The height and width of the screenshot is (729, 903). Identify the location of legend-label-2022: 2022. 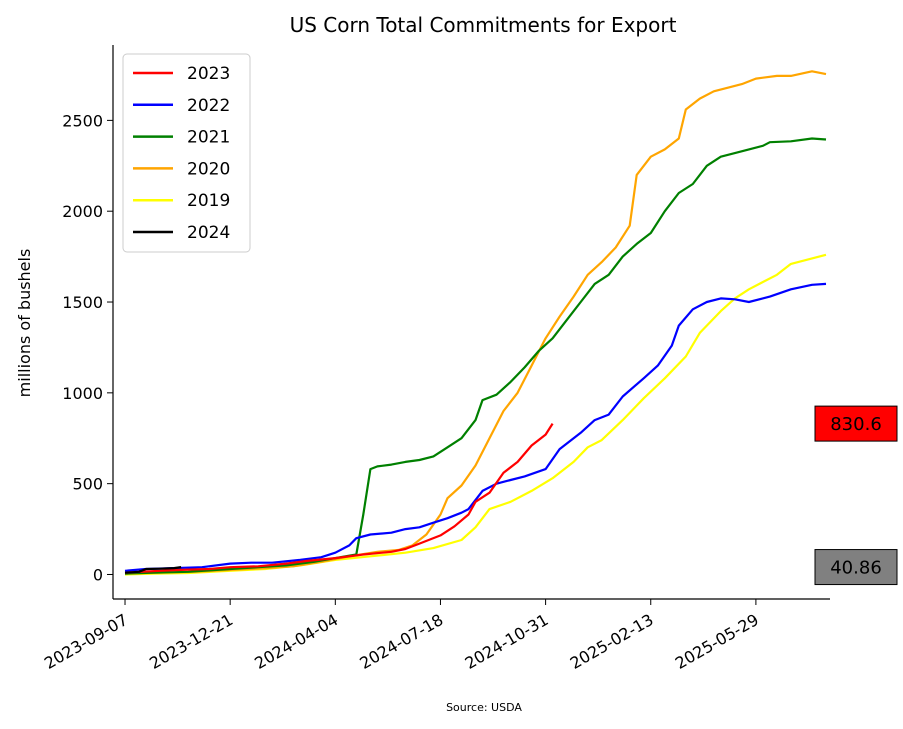
(208, 106).